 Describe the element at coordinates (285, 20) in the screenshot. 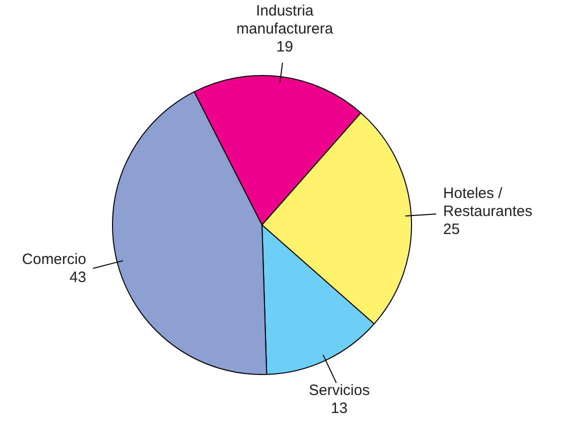

I see `slice-label: Industria manufacturera` at that location.